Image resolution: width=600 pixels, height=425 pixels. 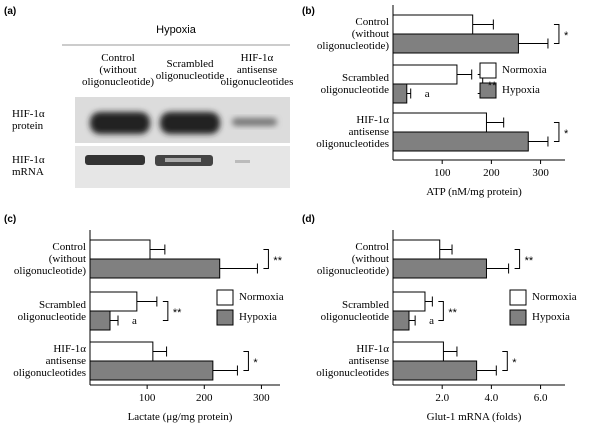 I want to click on mrna-blot, so click(x=182, y=167).